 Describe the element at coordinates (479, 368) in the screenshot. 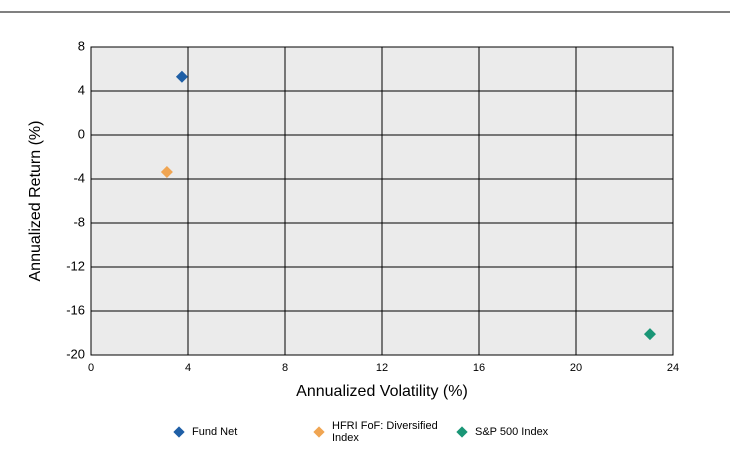

I see `x-tick-label: 16` at that location.